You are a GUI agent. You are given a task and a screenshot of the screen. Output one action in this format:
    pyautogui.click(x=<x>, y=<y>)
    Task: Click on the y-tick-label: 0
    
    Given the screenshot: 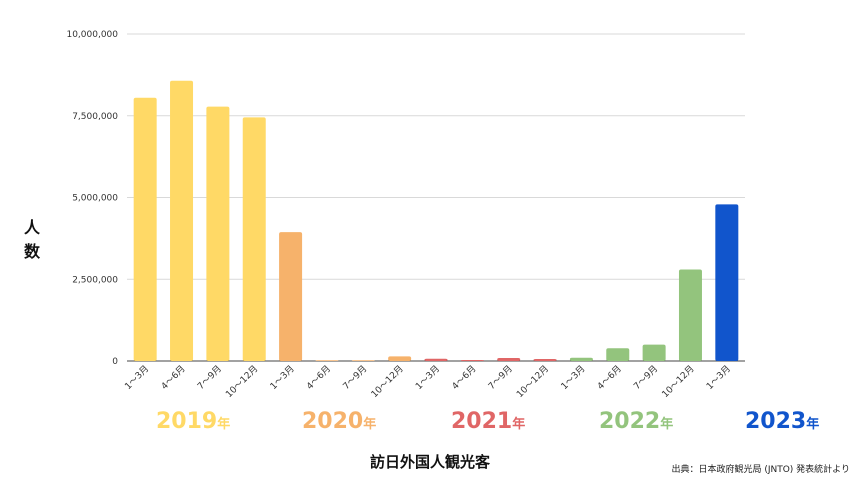 What is the action you would take?
    pyautogui.click(x=115, y=362)
    